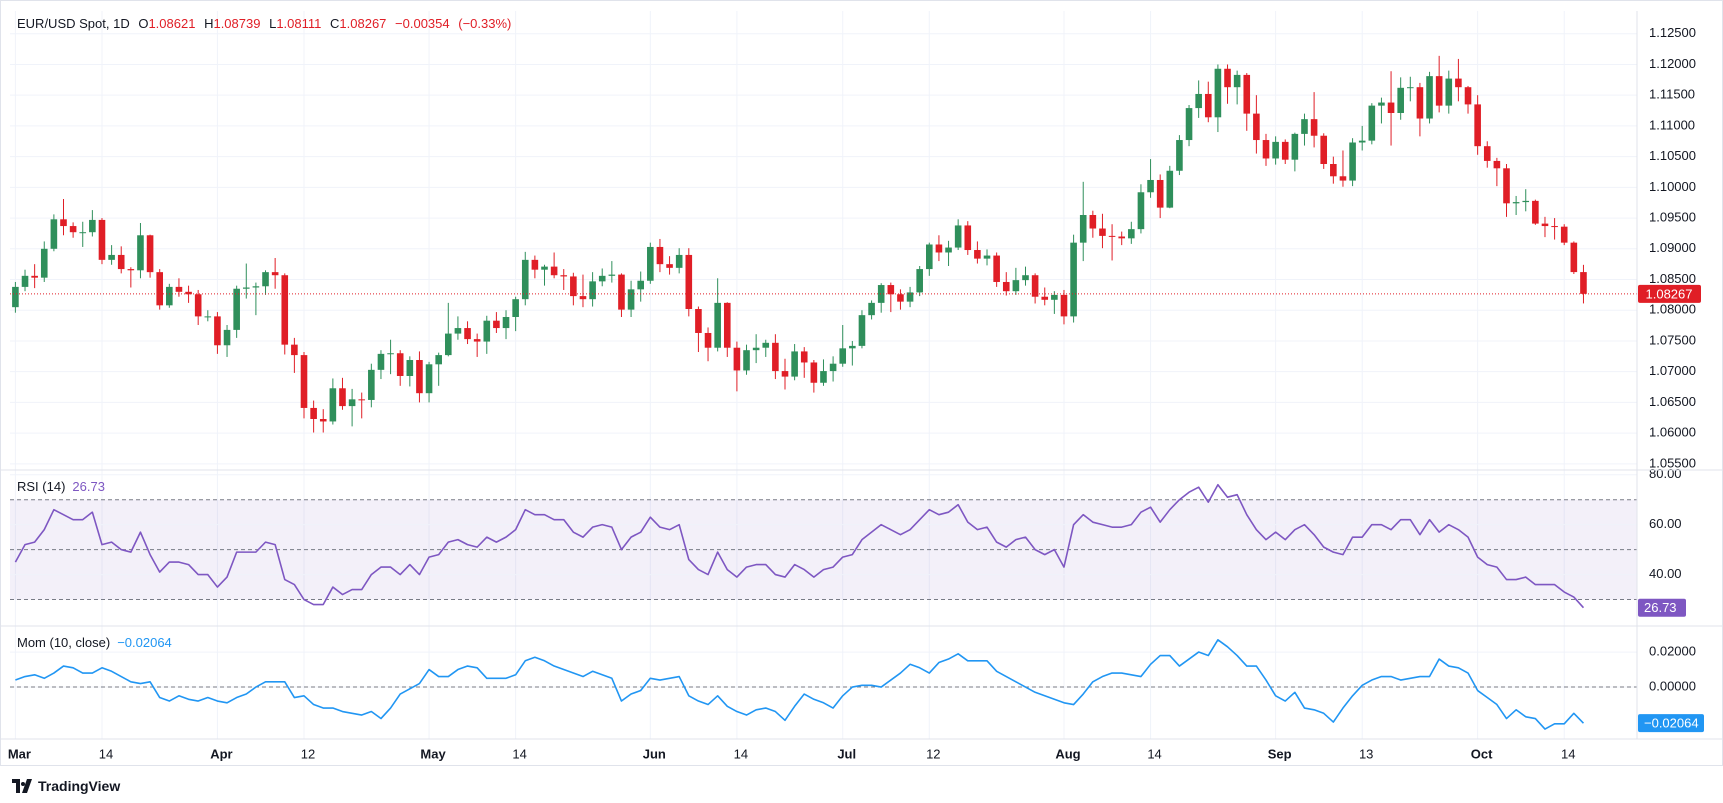  I want to click on y-tick-label: 40.00, so click(1665, 573).